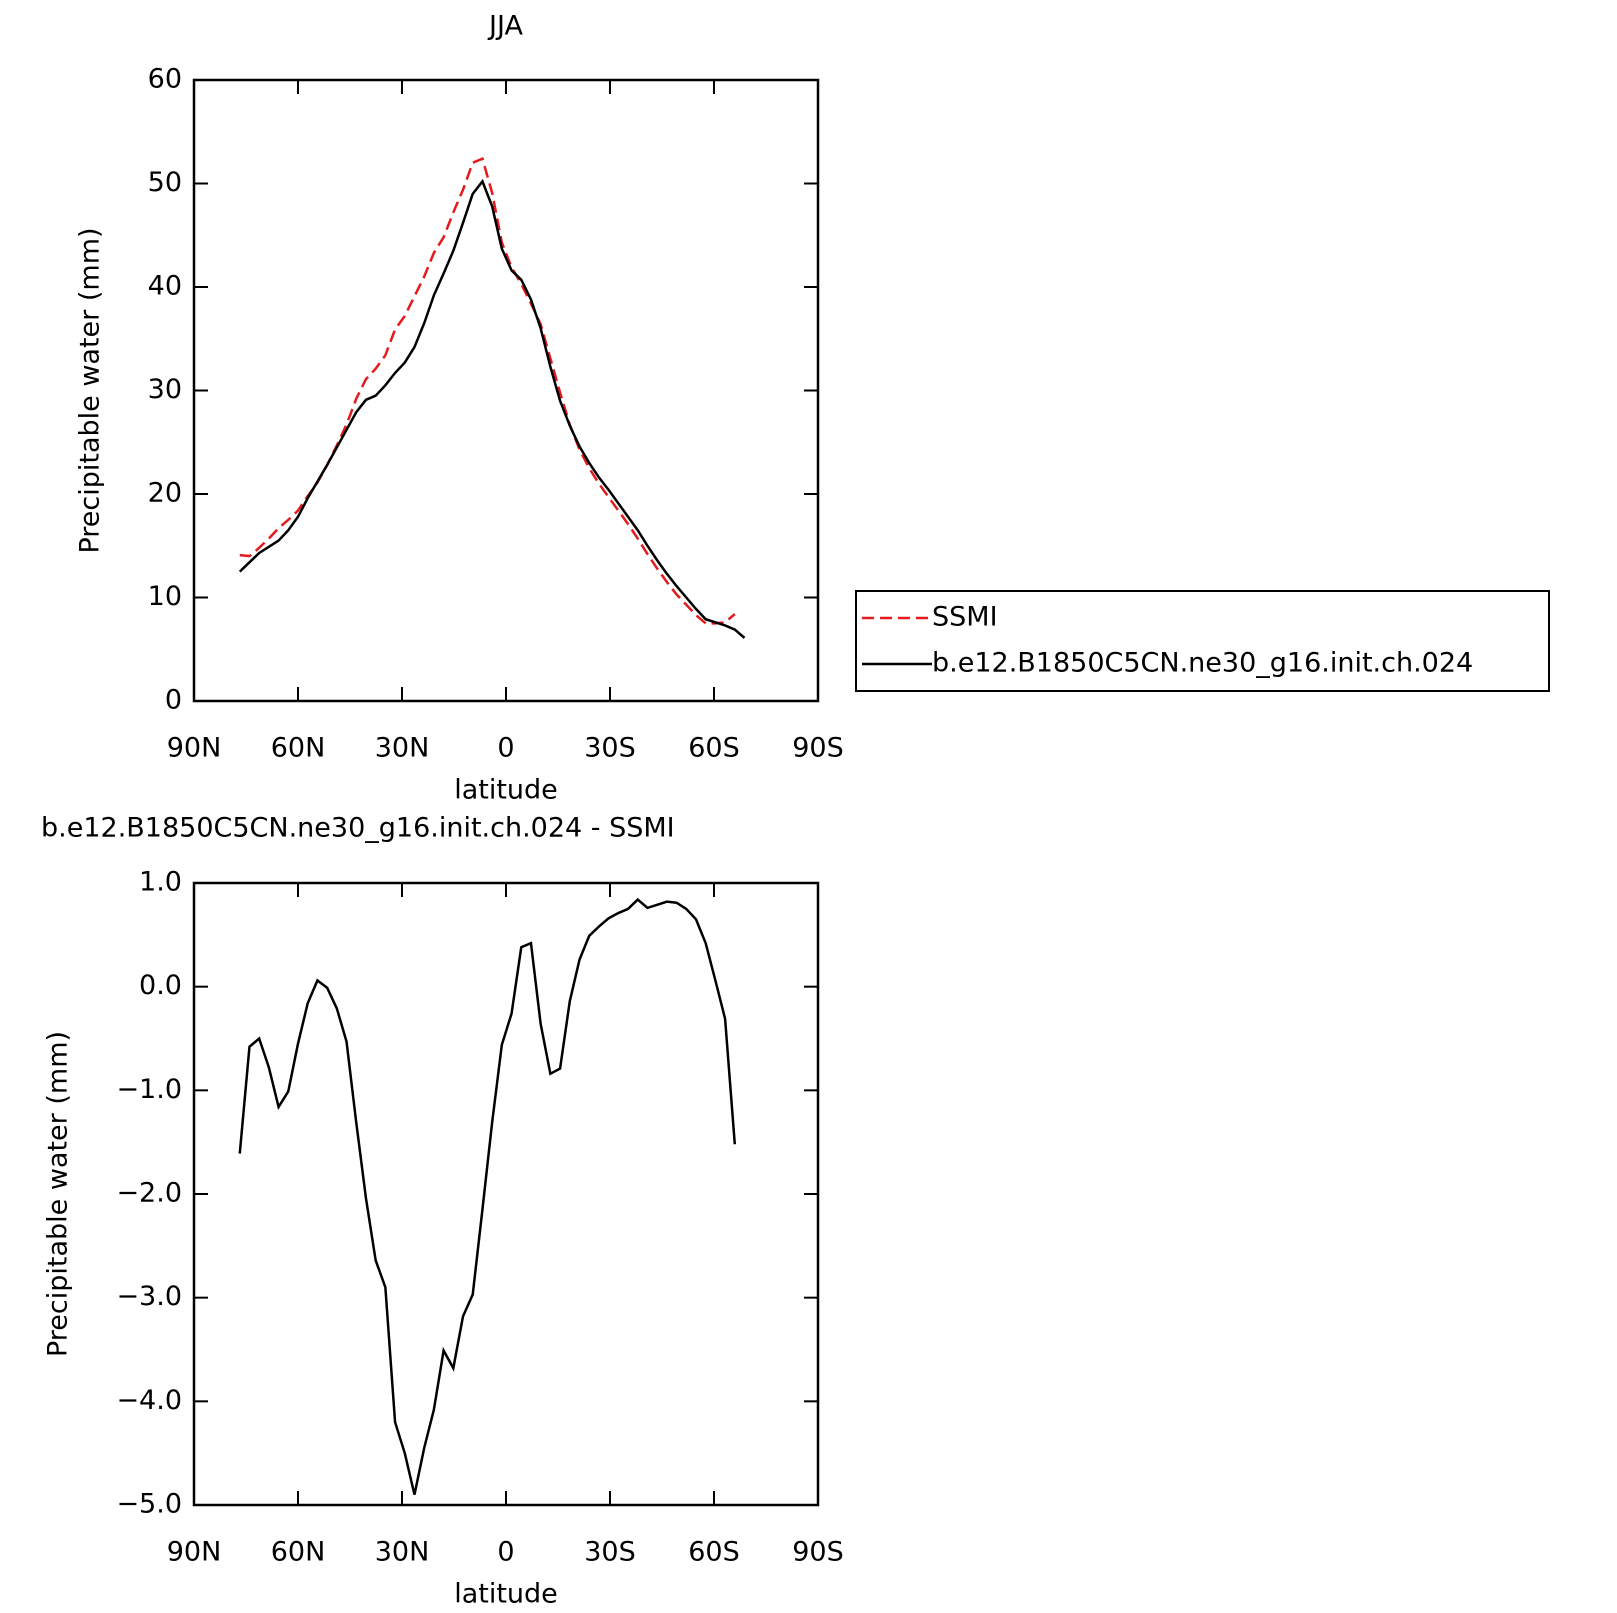 The image size is (1617, 1613). What do you see at coordinates (1202, 663) in the screenshot?
I see `legend-label: b.e12.B1850C5CN.ne30_g16.init.ch.024` at bounding box center [1202, 663].